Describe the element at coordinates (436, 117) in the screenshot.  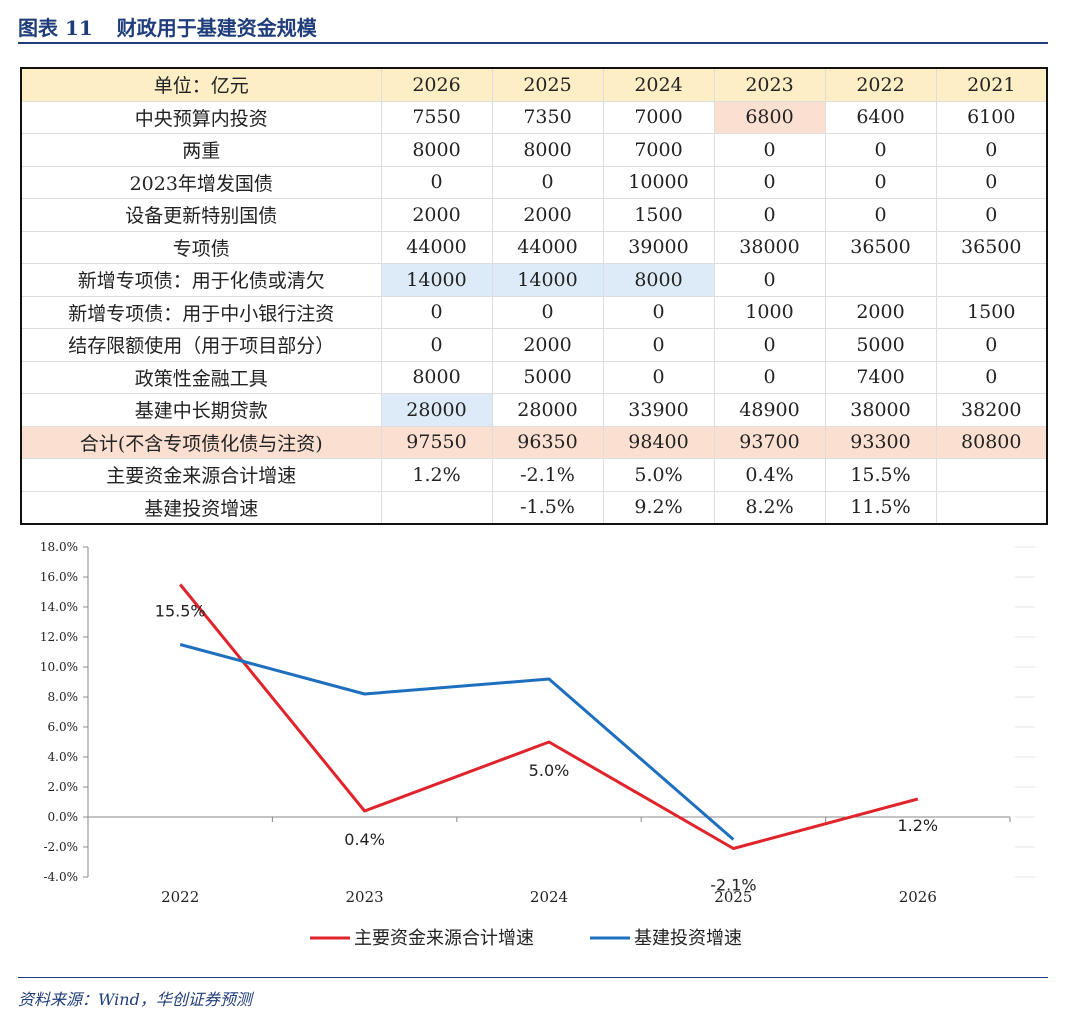
I see `table-cell: 7550` at that location.